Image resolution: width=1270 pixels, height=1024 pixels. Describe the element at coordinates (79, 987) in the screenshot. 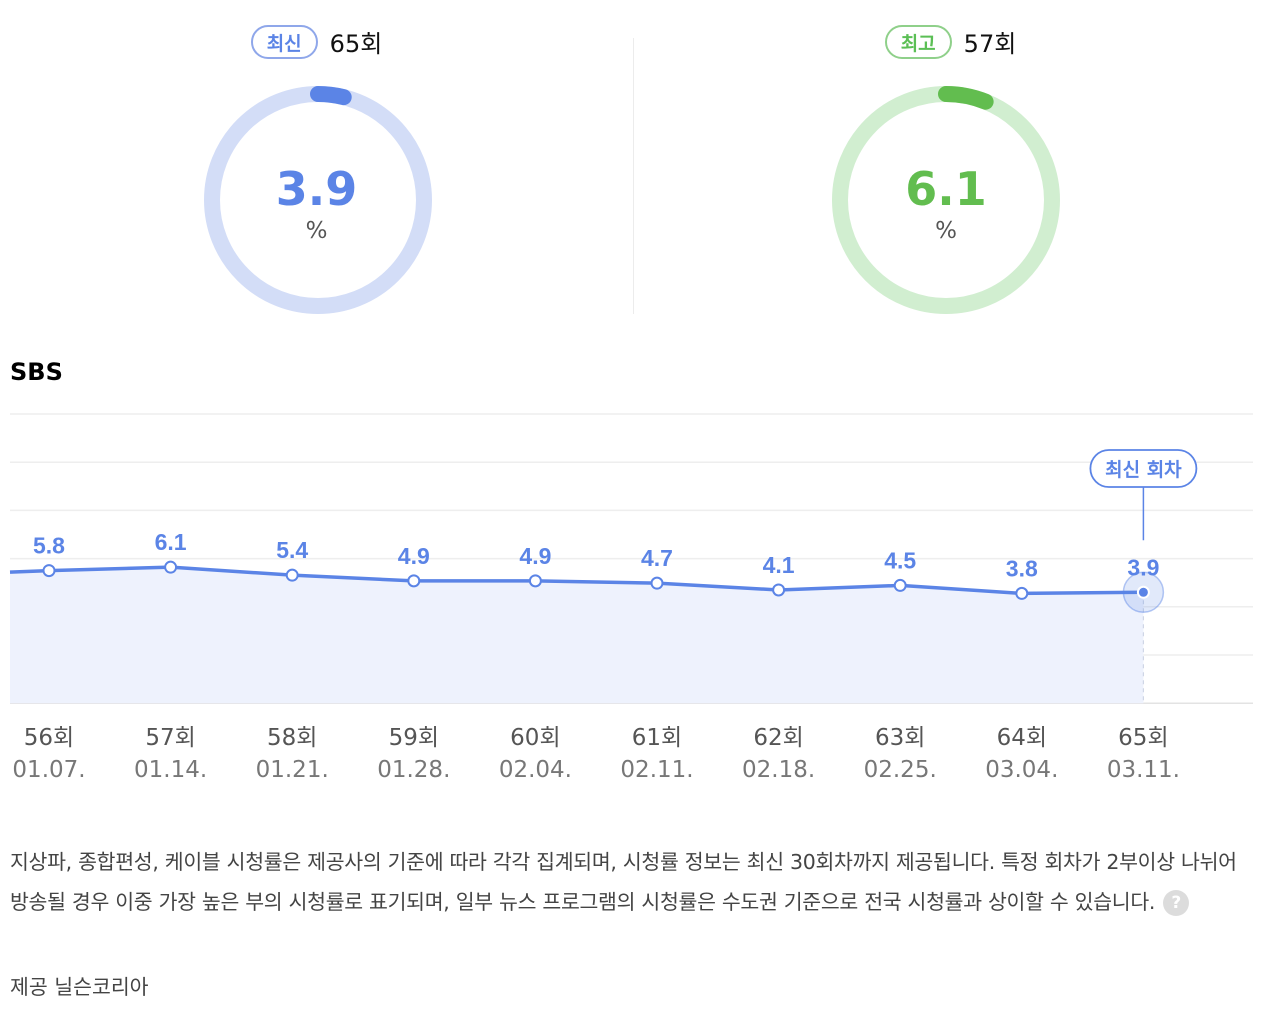

I see `data-provider: 제공 닐슨코리아` at that location.